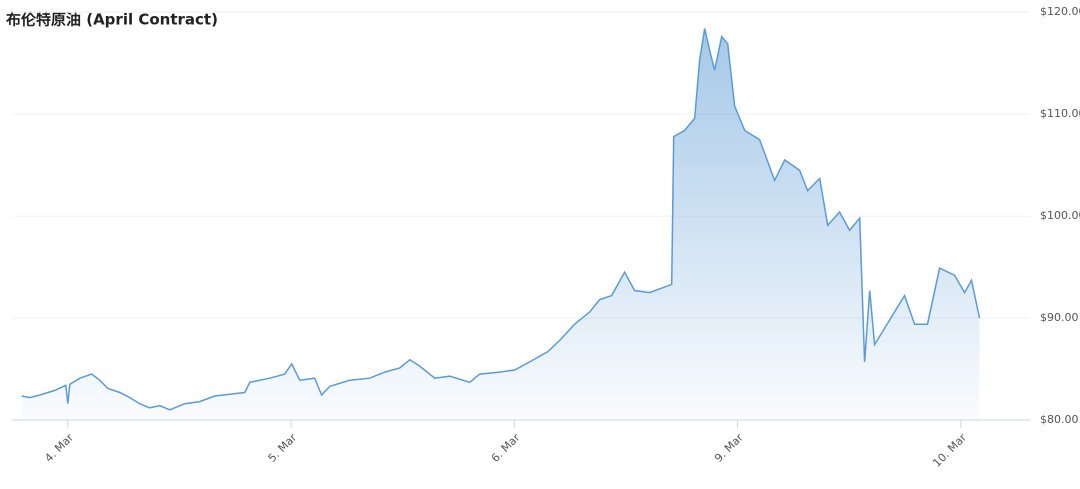 The width and height of the screenshot is (1080, 489). I want to click on y-tick-label: $80.00, so click(1059, 419).